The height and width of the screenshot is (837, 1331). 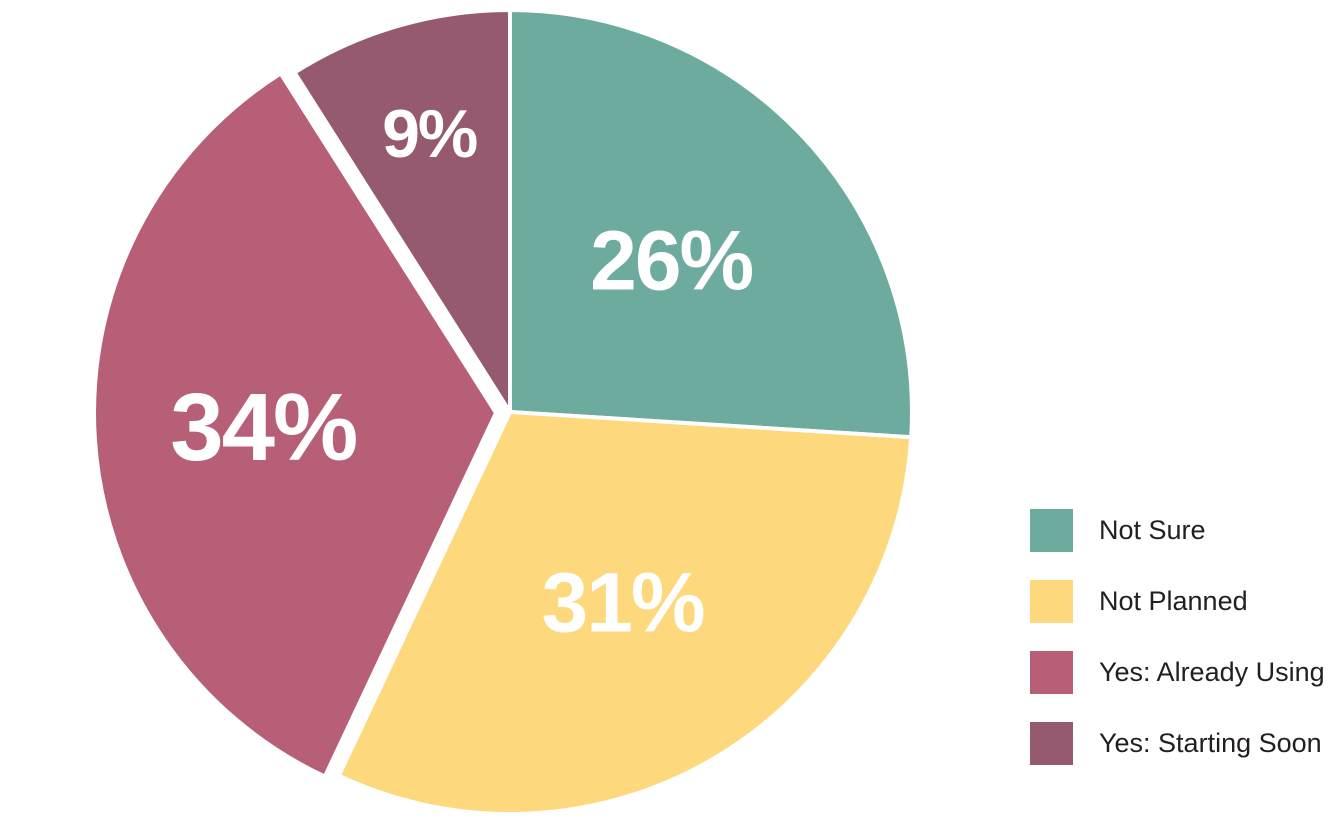 What do you see at coordinates (1212, 671) in the screenshot?
I see `legend-label-yes-already-using: Yes: Already Using` at bounding box center [1212, 671].